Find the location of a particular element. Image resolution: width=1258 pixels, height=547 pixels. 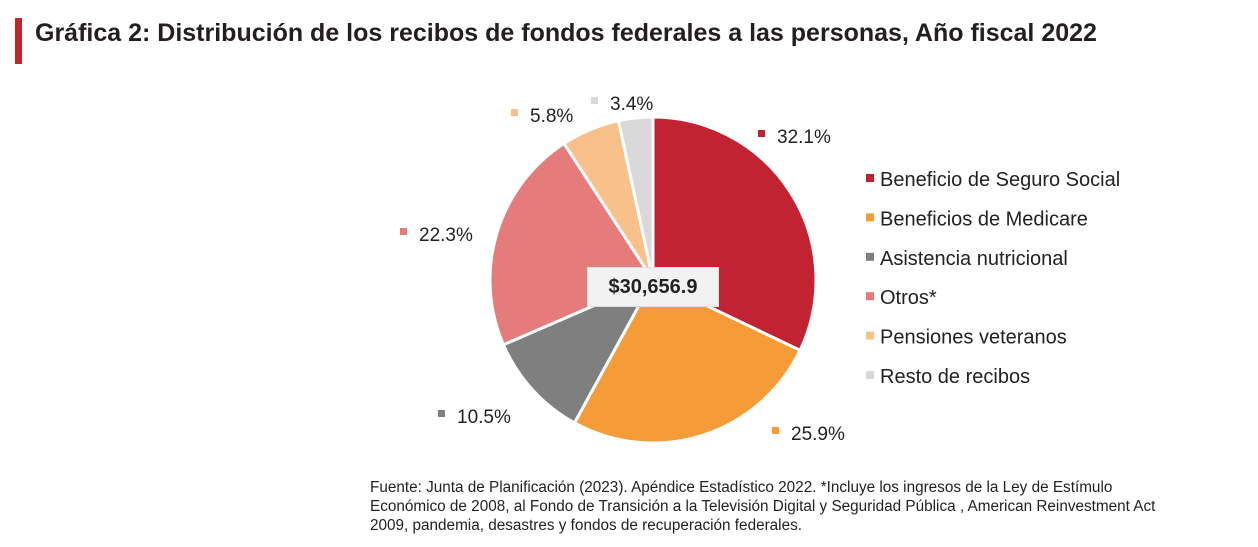

legend-swatch-asistencia-nutricional is located at coordinates (870, 256).